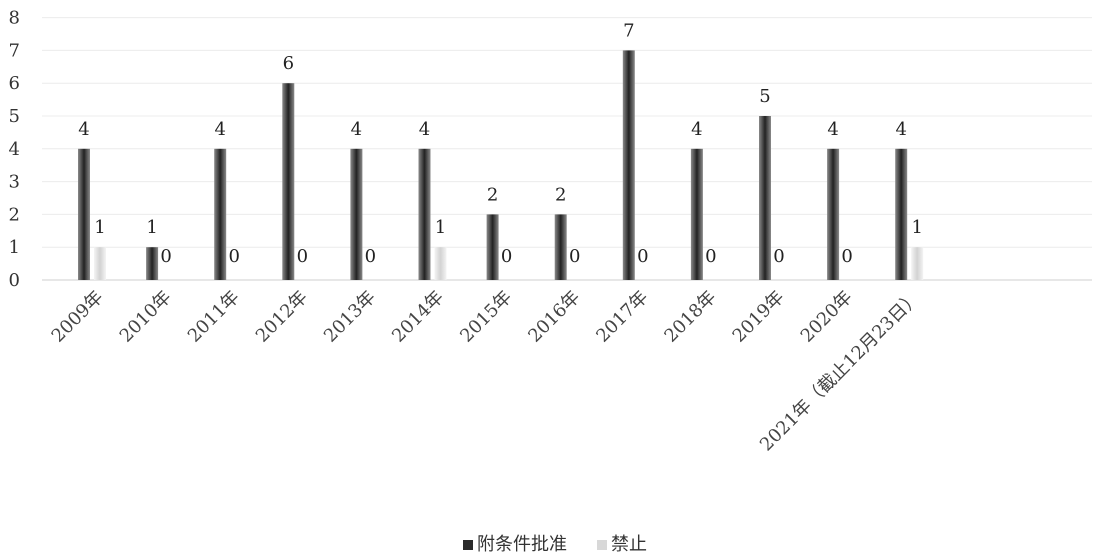 The image size is (1096, 557). I want to click on data-label: 6, so click(288, 63).